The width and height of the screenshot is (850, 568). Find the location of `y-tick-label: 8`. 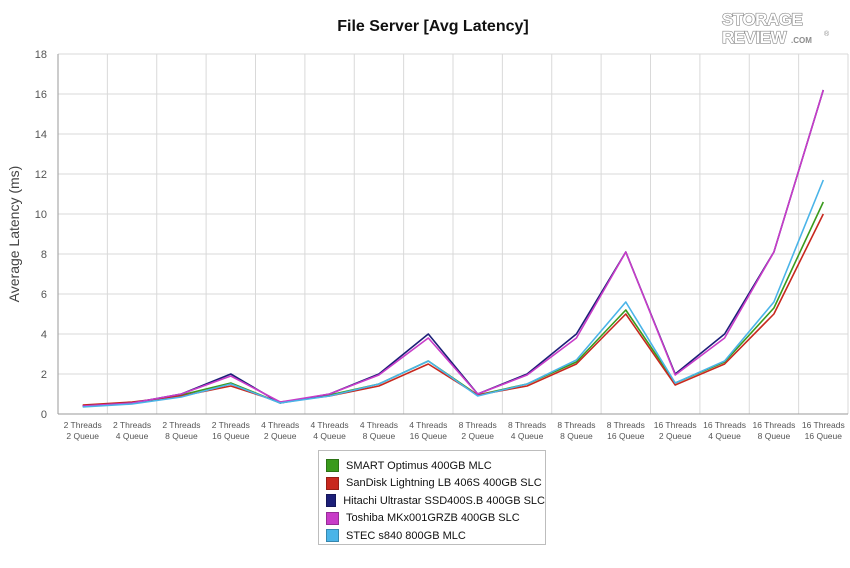

y-tick-label: 8 is located at coordinates (44, 255).